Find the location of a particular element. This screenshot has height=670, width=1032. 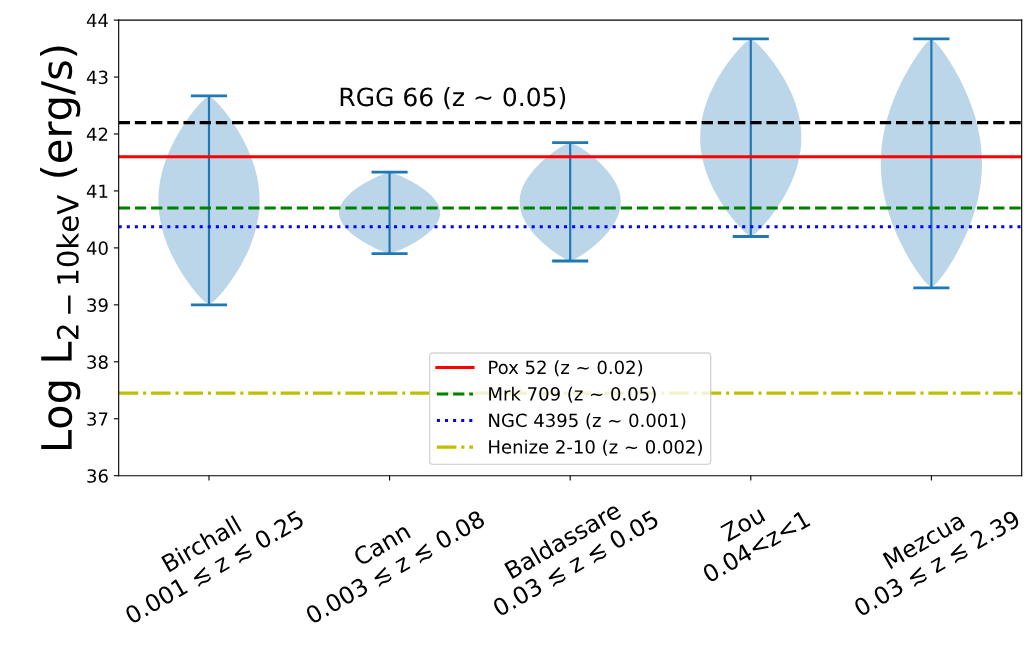

y-tick-label: 43 is located at coordinates (97, 77).